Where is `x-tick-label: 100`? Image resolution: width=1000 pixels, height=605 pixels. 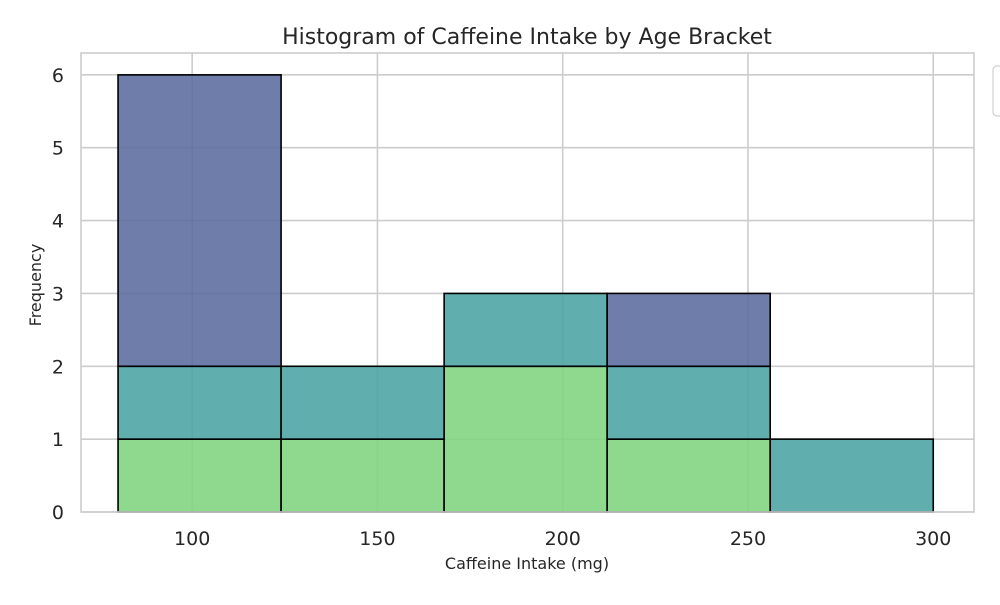
x-tick-label: 100 is located at coordinates (192, 539).